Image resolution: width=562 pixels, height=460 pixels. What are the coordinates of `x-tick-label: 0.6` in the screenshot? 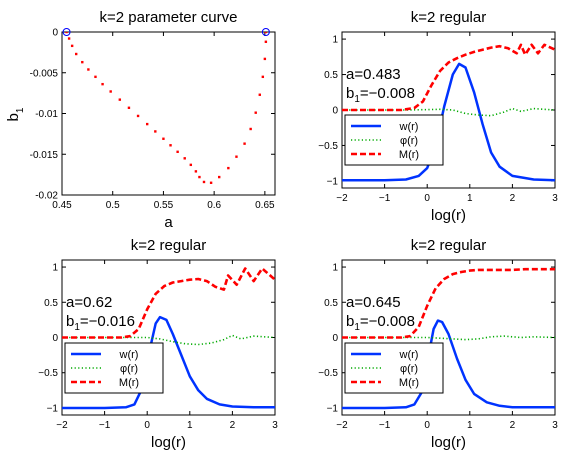 It's located at (214, 205).